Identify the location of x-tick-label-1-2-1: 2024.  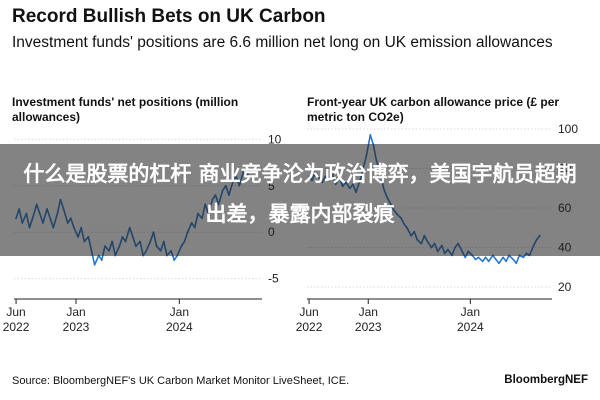
(470, 327).